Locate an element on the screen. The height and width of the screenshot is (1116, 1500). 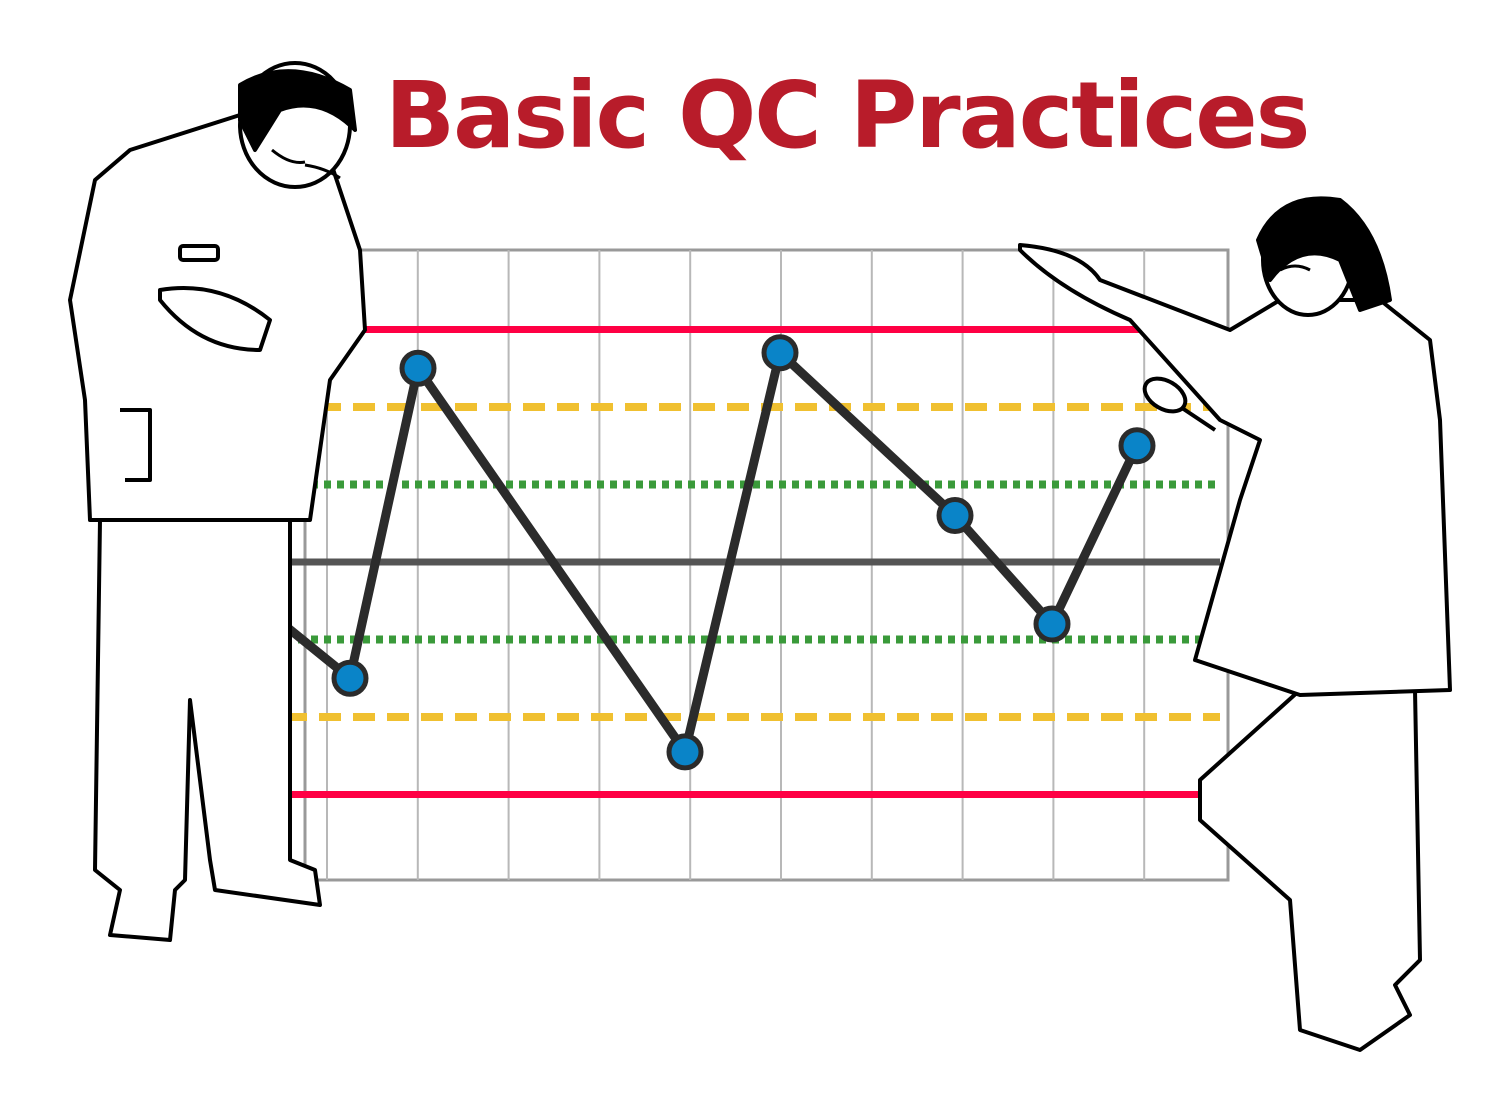
page-title: Basic QC Practices is located at coordinates (847, 115).